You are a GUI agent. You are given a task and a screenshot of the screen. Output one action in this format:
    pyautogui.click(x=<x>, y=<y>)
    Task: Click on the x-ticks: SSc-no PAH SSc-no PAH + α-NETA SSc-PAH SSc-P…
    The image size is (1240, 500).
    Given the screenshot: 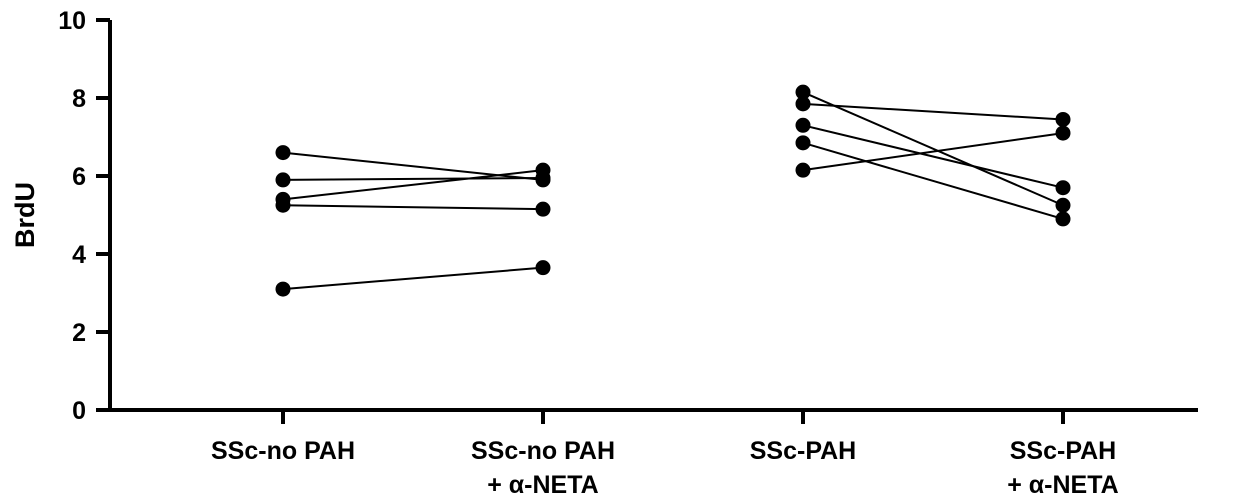 What is the action you would take?
    pyautogui.click(x=665, y=454)
    